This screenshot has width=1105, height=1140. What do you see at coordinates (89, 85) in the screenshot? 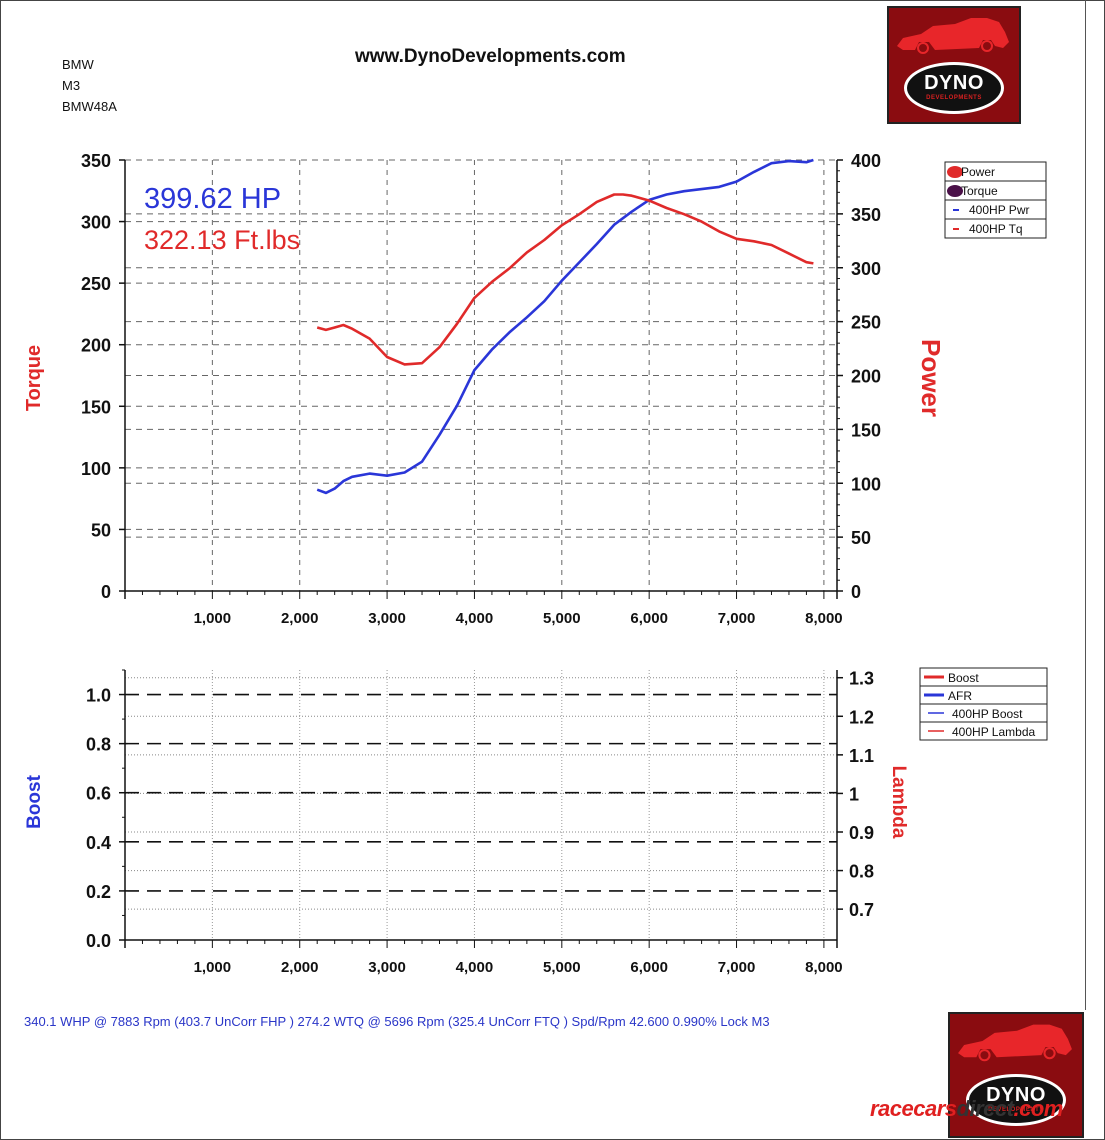
I see `vehicle-info: BMW M3 BMW48A` at bounding box center [89, 85].